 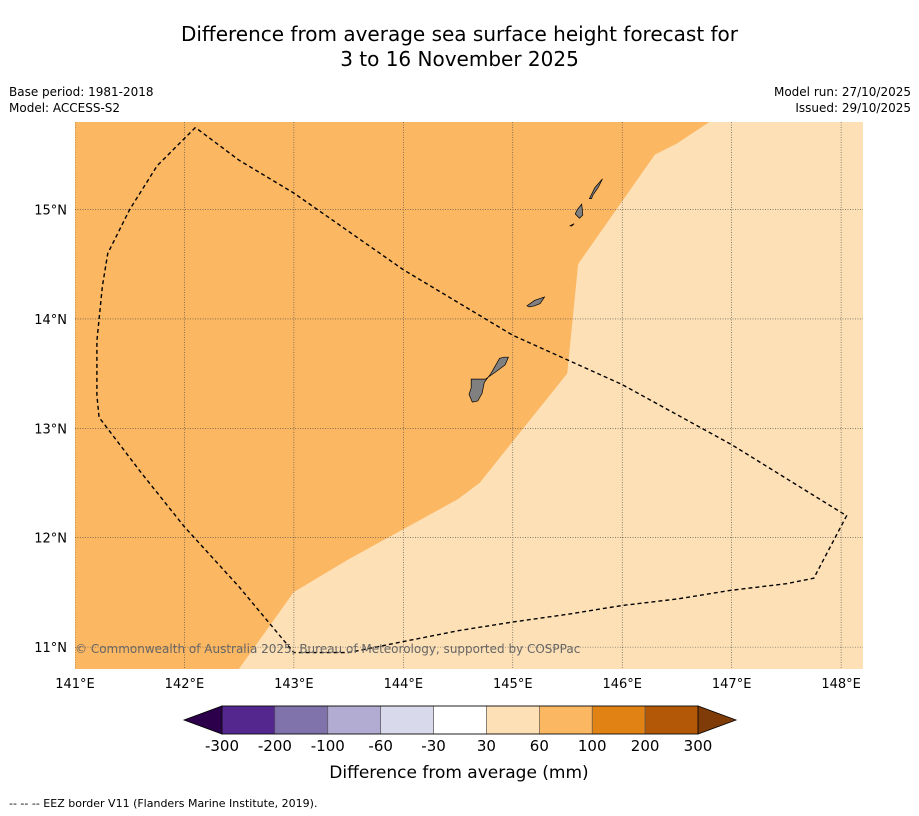 I want to click on colorbar: -300 -200 -100 -60 -30 30 60 100 200 300, so click(x=460, y=730).